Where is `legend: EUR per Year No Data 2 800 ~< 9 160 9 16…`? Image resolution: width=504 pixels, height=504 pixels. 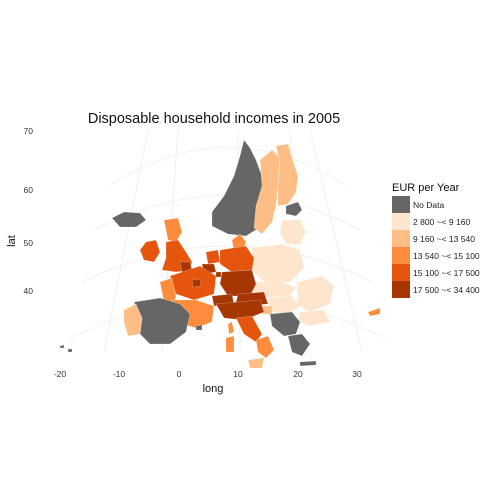 legend: EUR per Year No Data 2 800 ~< 9 160 9 16… is located at coordinates (436, 240).